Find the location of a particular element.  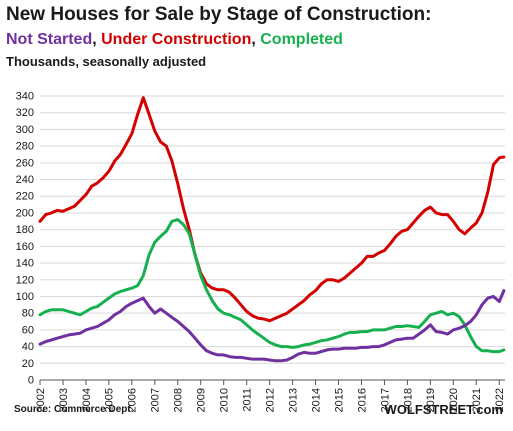

x-tick-label: 2021 is located at coordinates (477, 400).